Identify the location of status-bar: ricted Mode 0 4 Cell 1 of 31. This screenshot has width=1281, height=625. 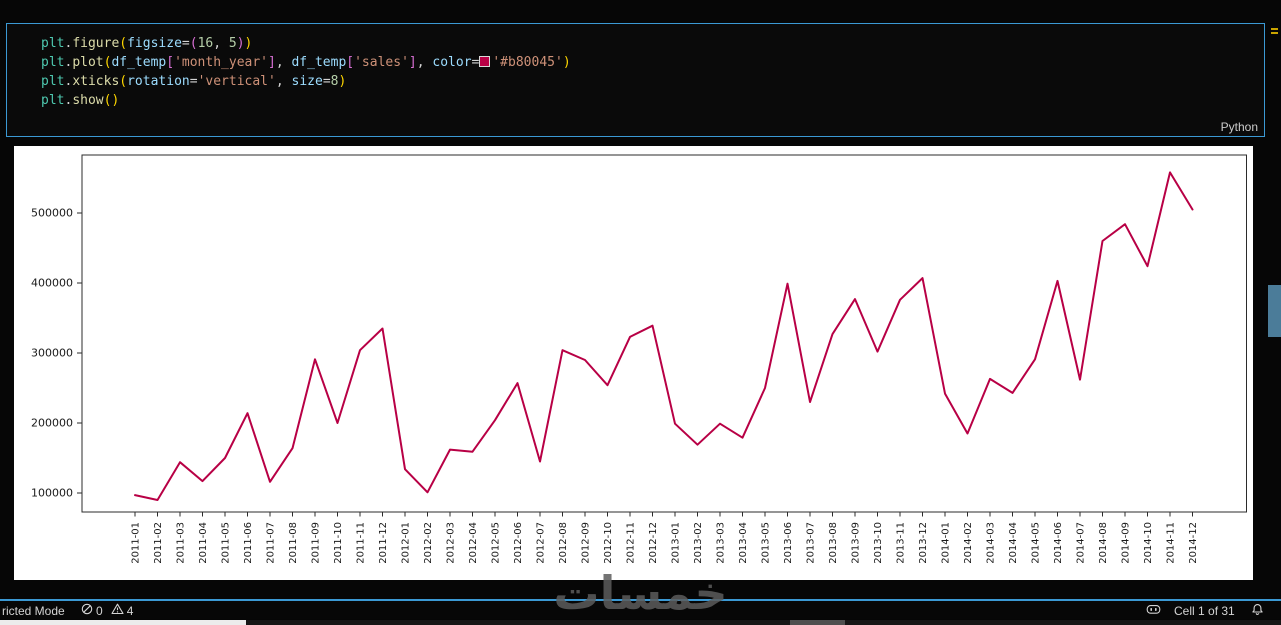
(640, 609).